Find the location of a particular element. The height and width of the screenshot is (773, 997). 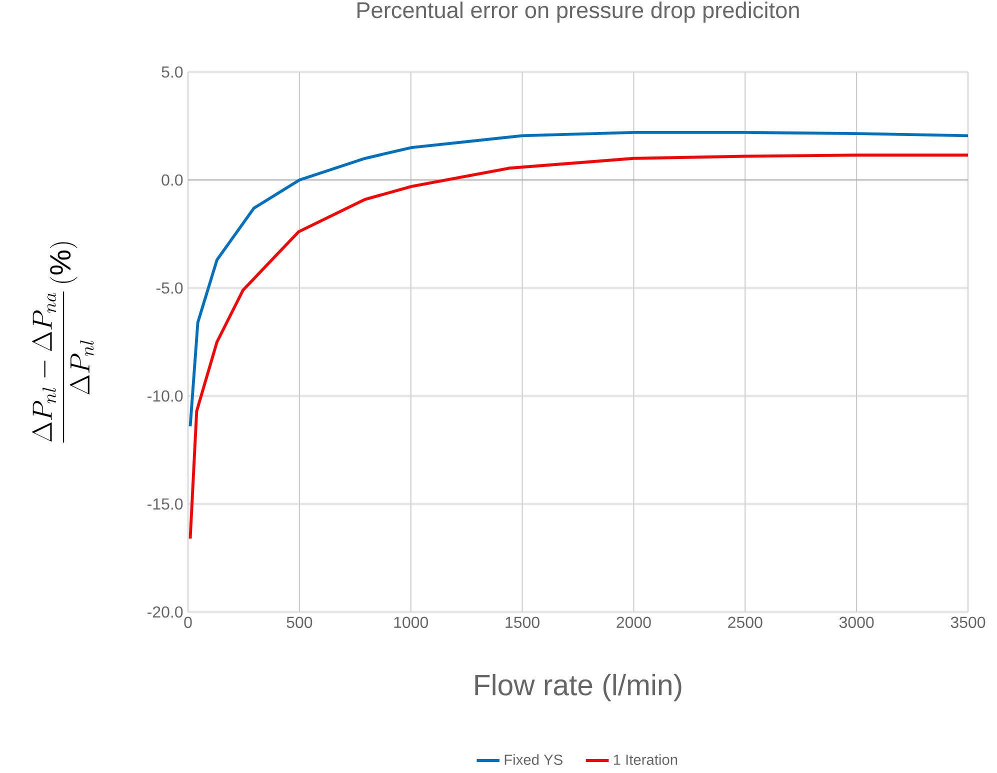

x-tick-label: 1500 is located at coordinates (523, 622).